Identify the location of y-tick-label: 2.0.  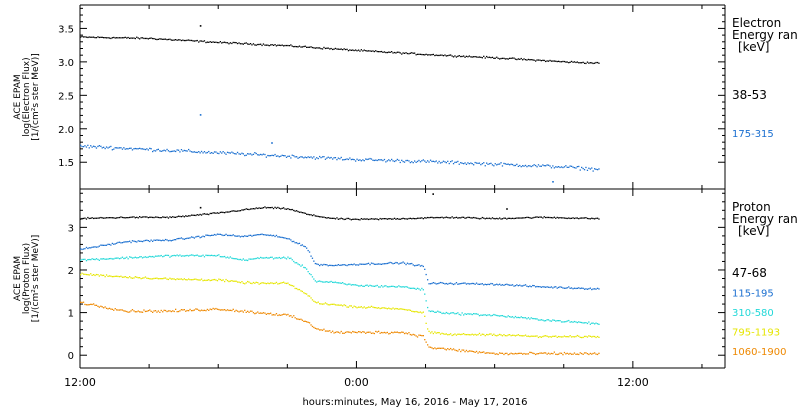
(66, 130).